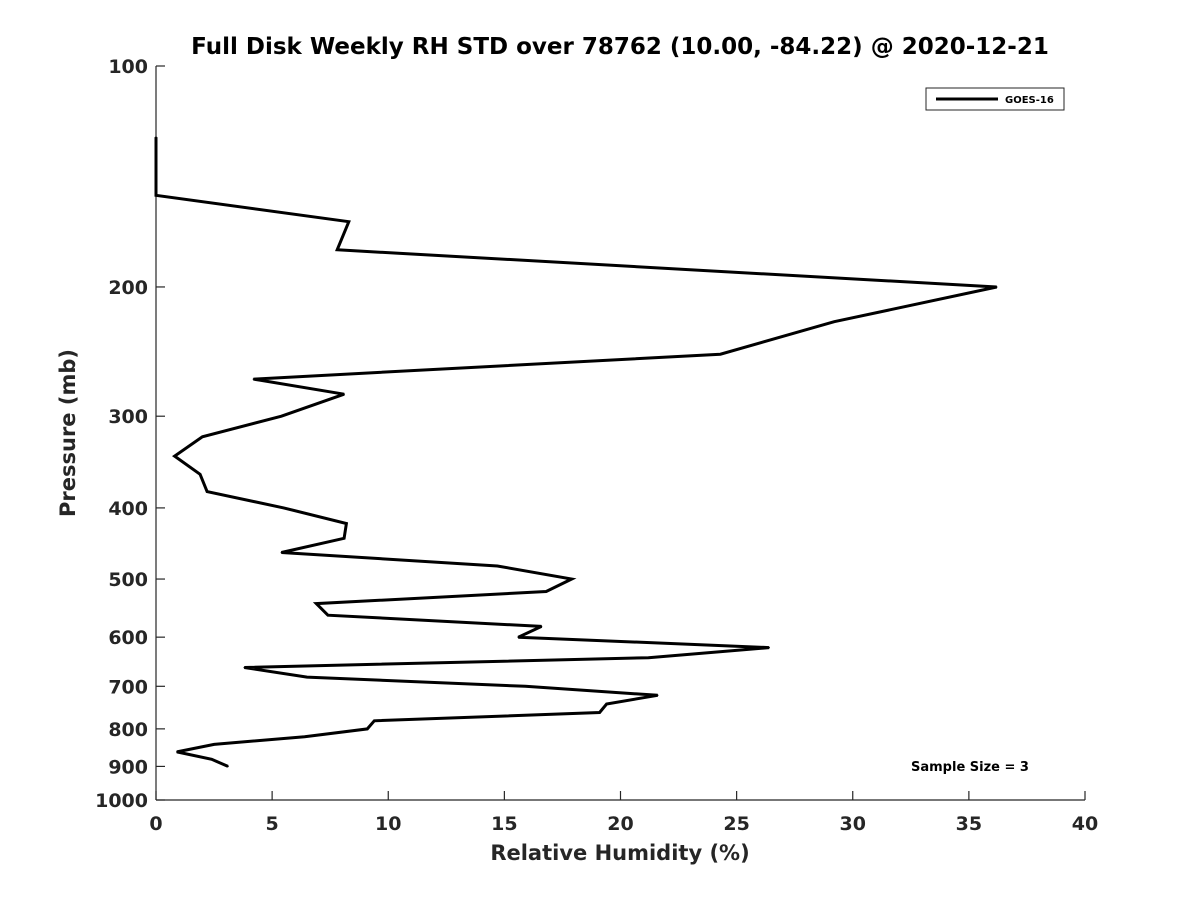 Image resolution: width=1200 pixels, height=900 pixels. I want to click on x-axis-ticks: 0 5 10 15 20 25 30 35 40, so click(623, 813).